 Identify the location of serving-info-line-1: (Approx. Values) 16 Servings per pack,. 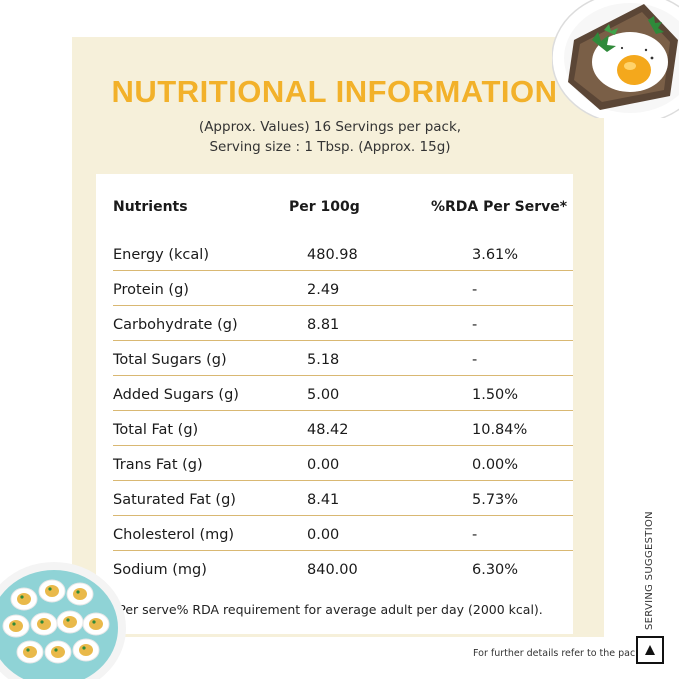
(330, 127).